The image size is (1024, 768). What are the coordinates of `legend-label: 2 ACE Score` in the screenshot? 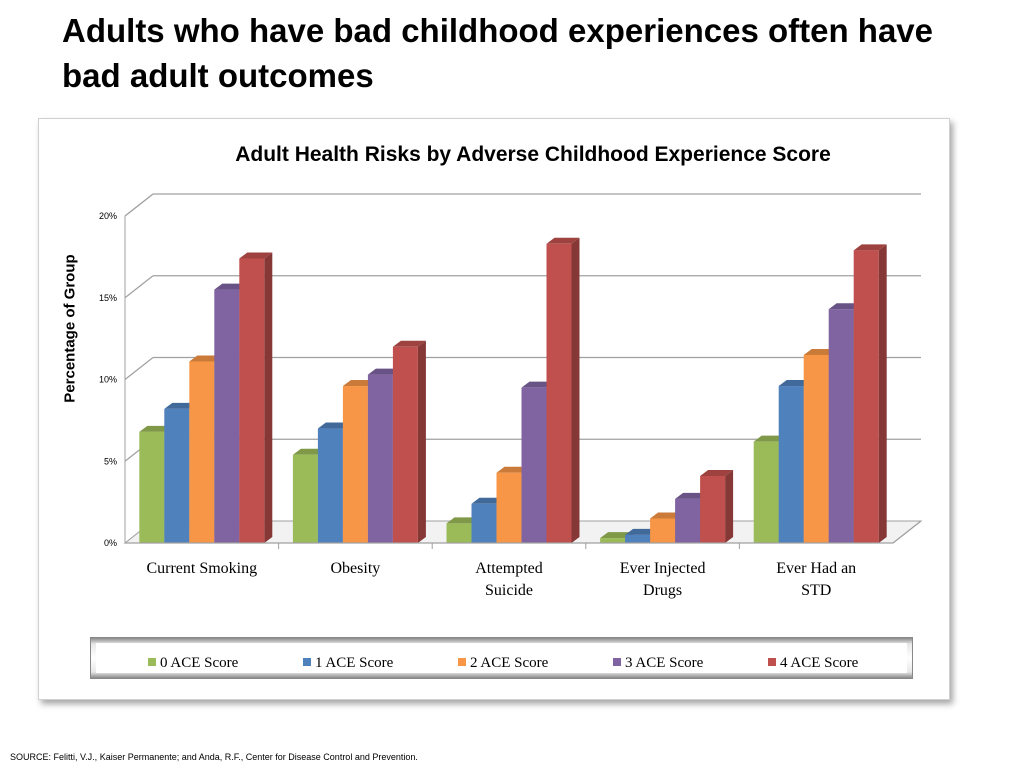 It's located at (509, 663).